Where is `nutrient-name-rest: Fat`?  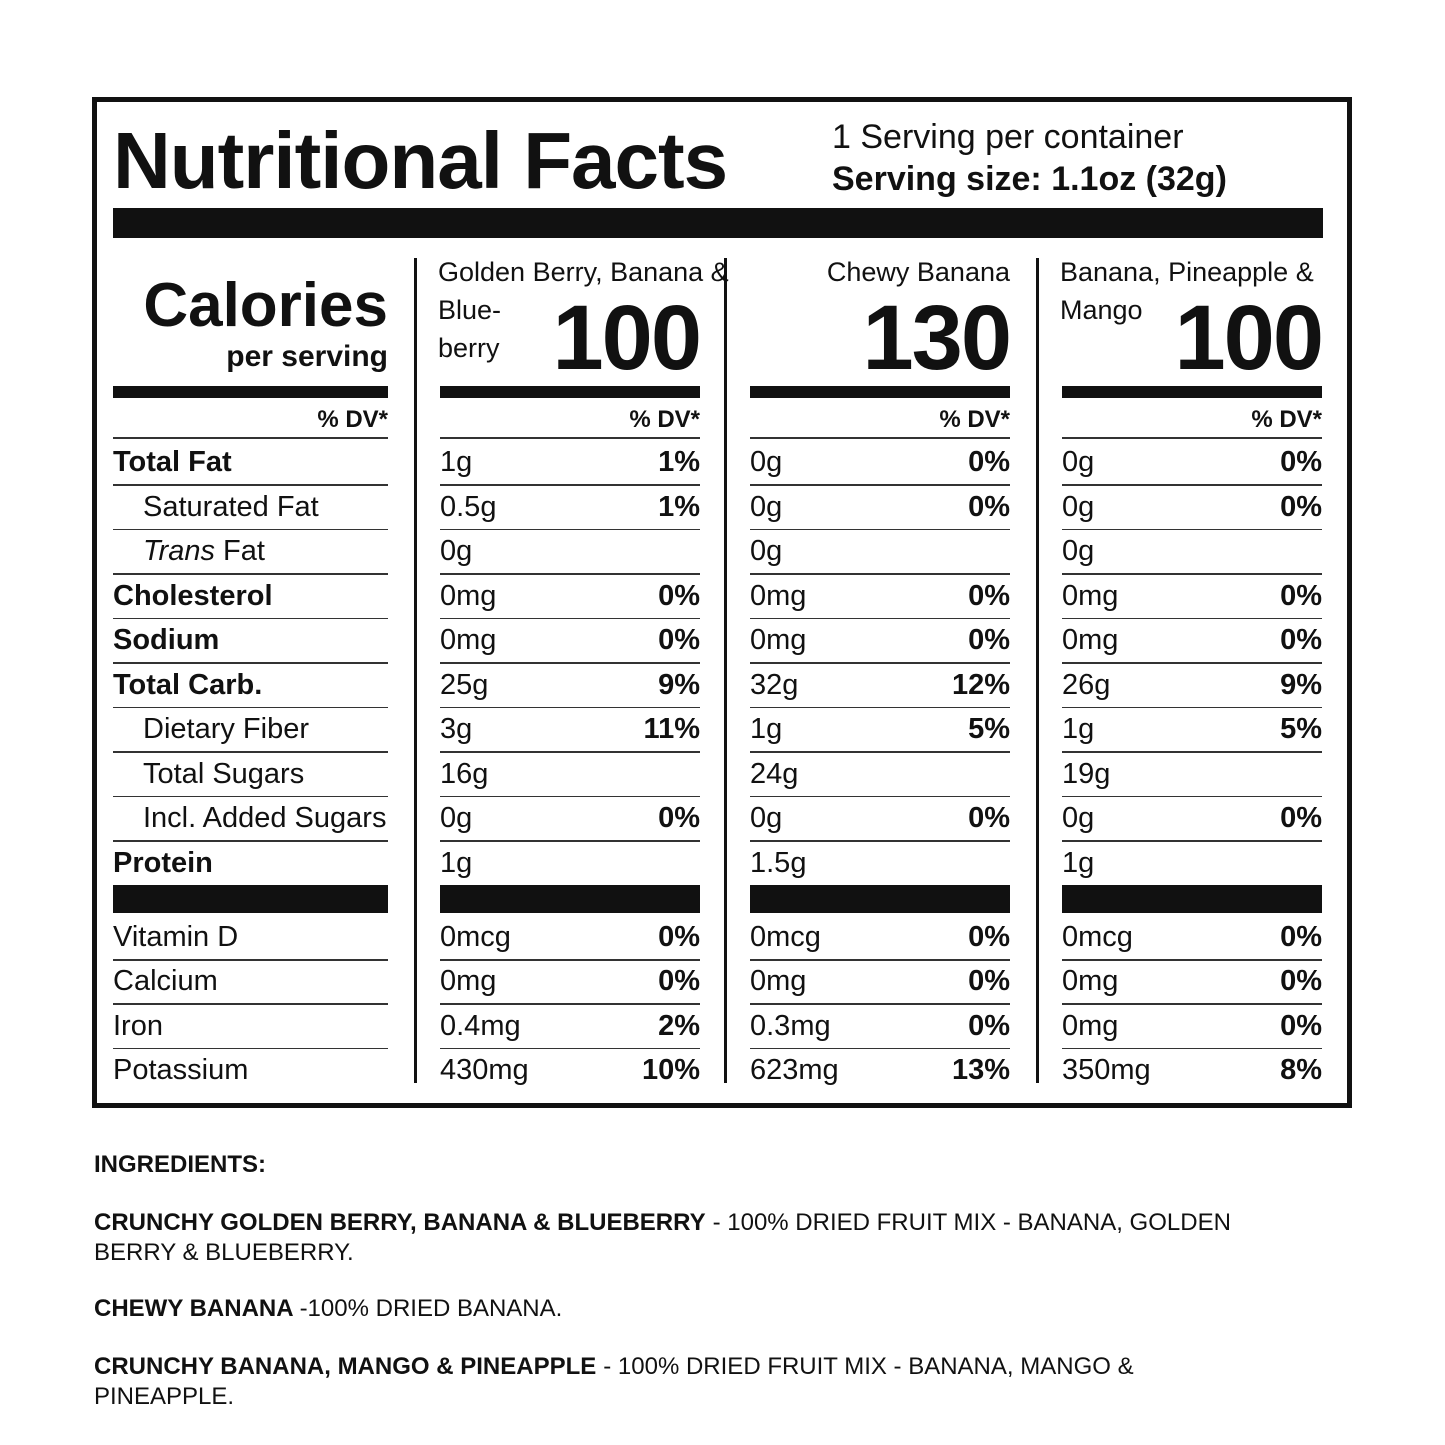
nutrient-name-rest: Fat is located at coordinates (243, 551).